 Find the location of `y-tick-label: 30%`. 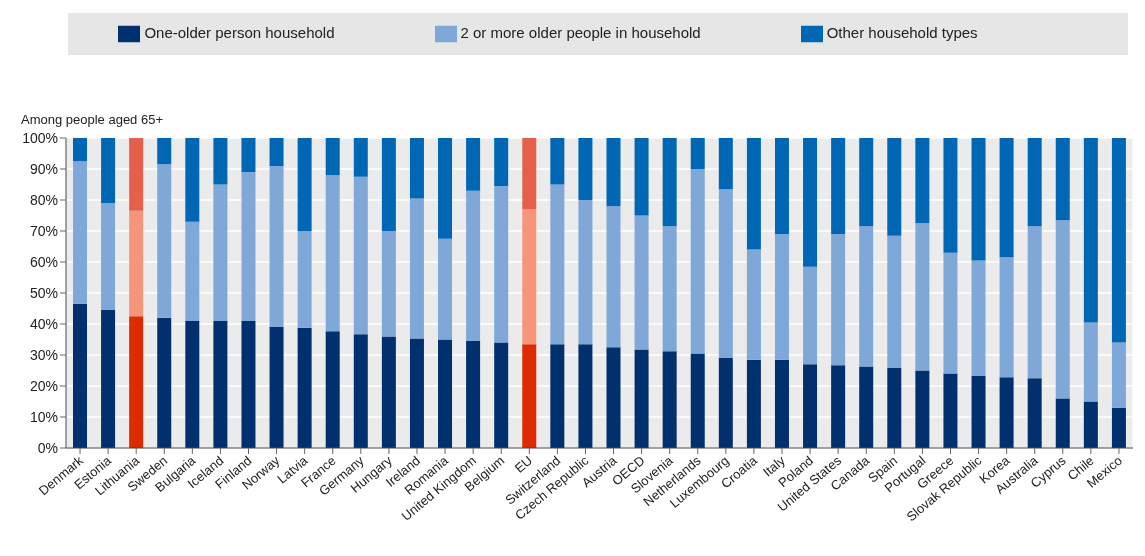

y-tick-label: 30% is located at coordinates (43, 354).